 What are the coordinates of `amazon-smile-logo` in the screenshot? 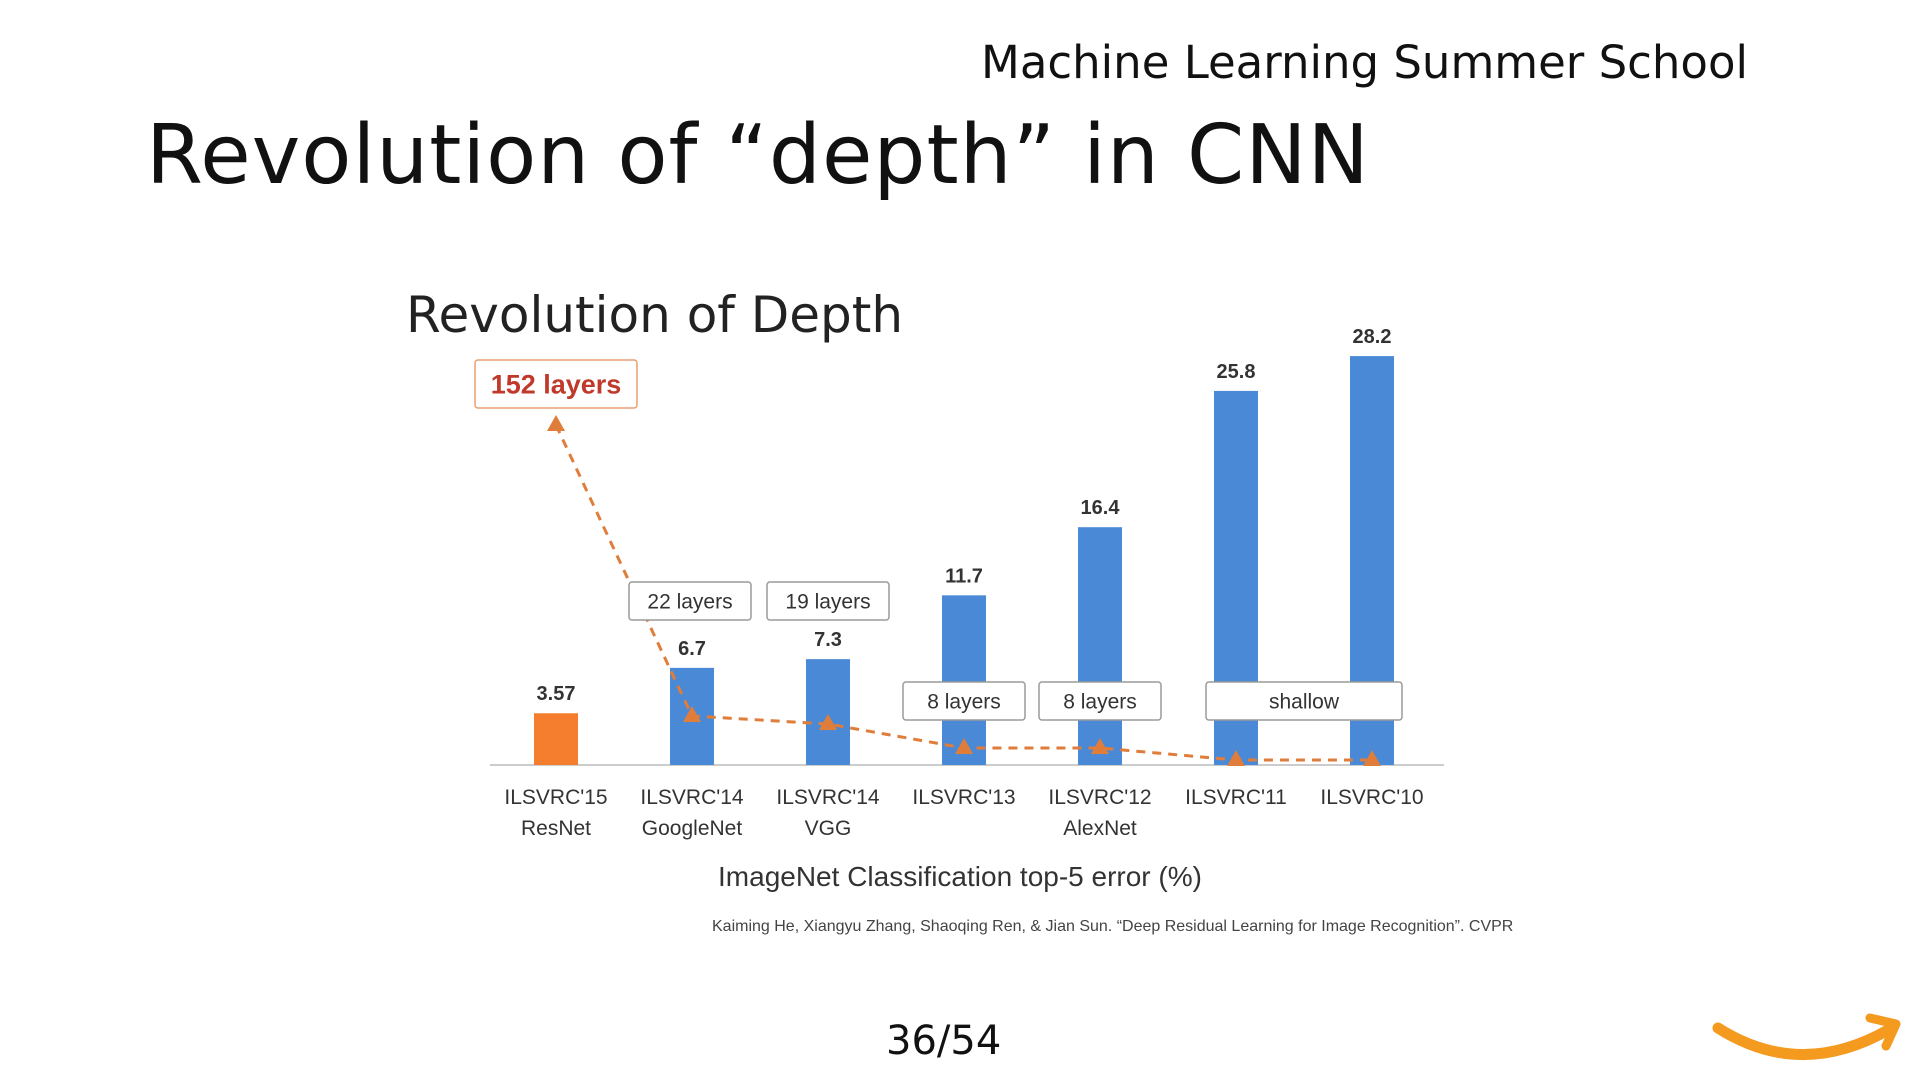 It's located at (1806, 1036).